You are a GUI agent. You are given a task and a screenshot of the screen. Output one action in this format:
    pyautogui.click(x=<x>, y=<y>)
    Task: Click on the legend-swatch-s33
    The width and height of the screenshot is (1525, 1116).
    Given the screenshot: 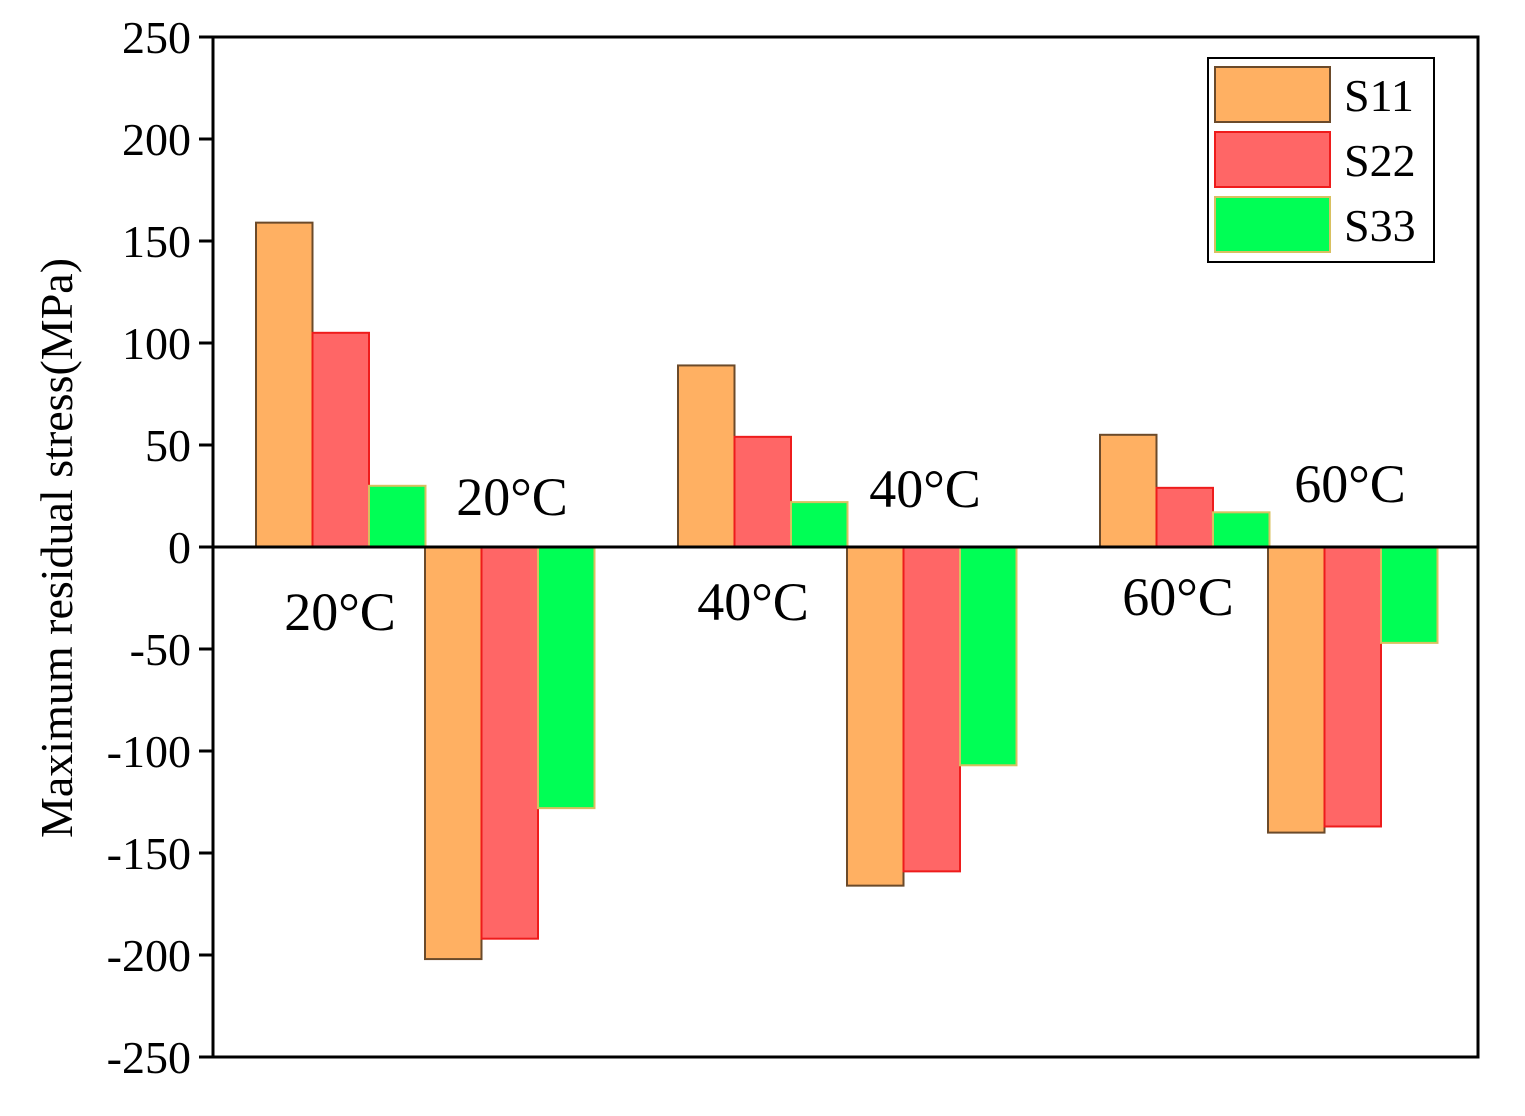 What is the action you would take?
    pyautogui.click(x=1272, y=224)
    